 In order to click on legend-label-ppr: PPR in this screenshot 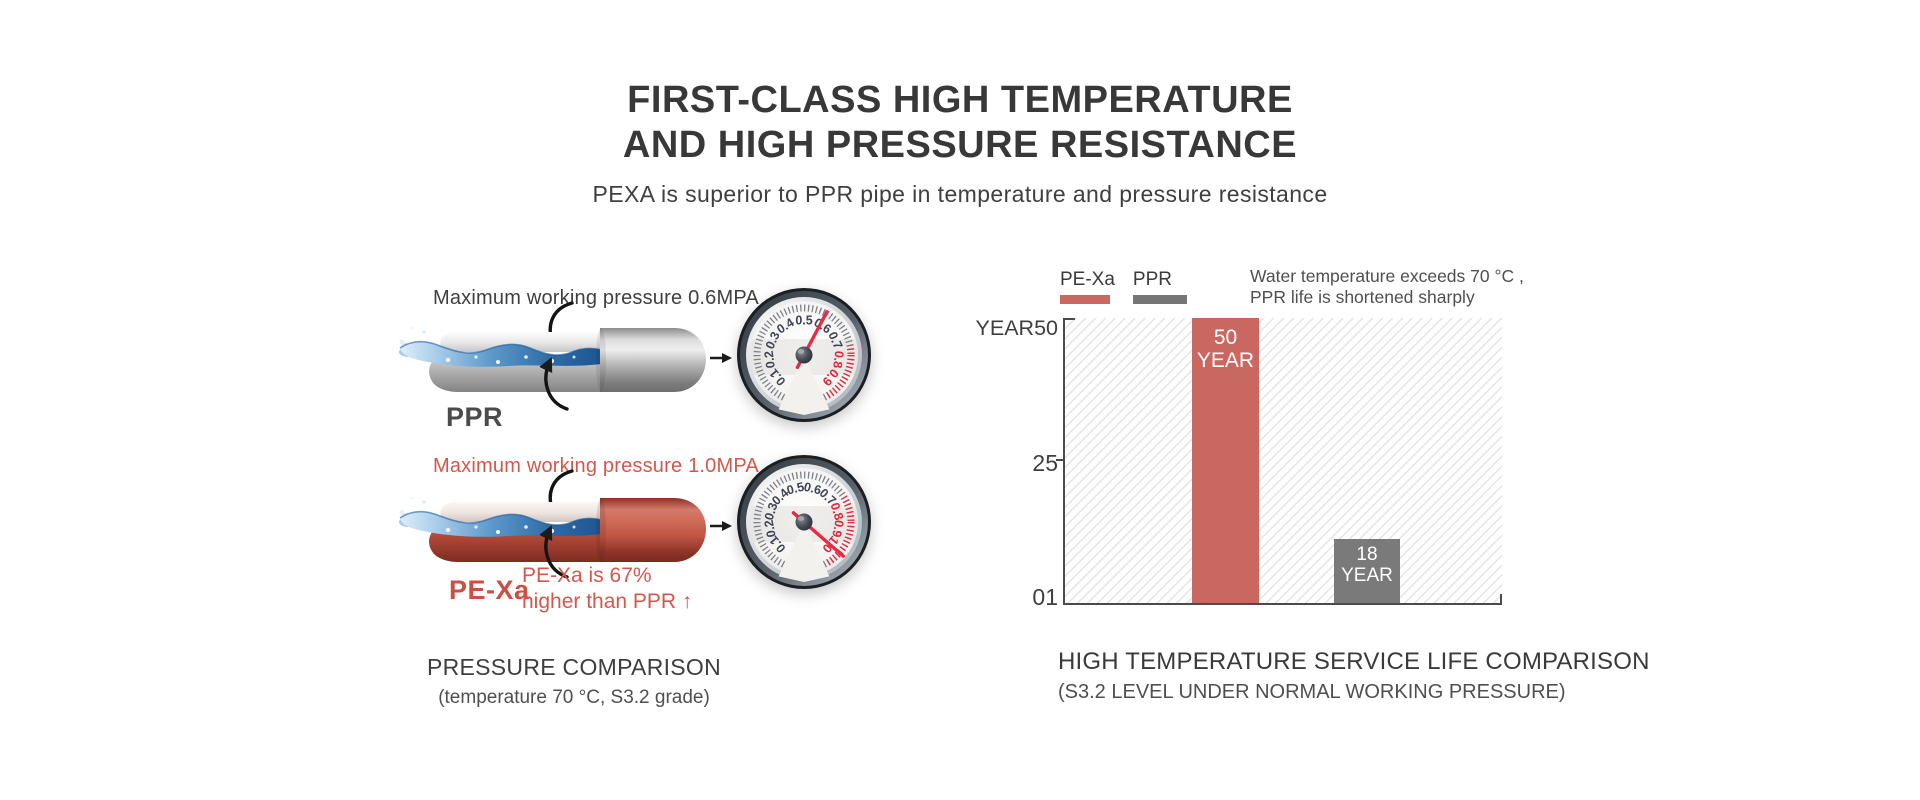, I will do `click(1152, 279)`.